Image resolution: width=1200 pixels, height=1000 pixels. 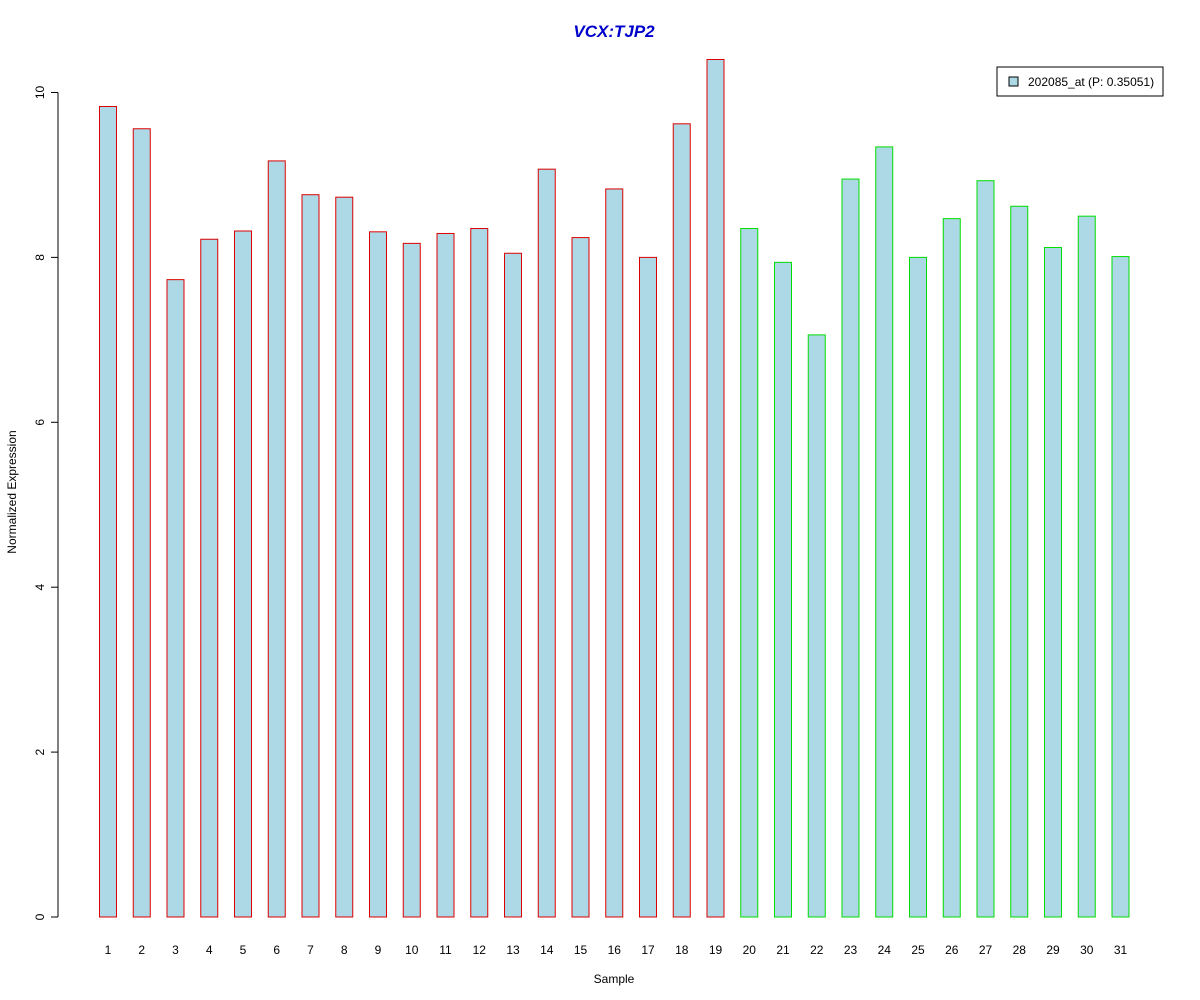 What do you see at coordinates (1020, 950) in the screenshot?
I see `x-tick-label: 28` at bounding box center [1020, 950].